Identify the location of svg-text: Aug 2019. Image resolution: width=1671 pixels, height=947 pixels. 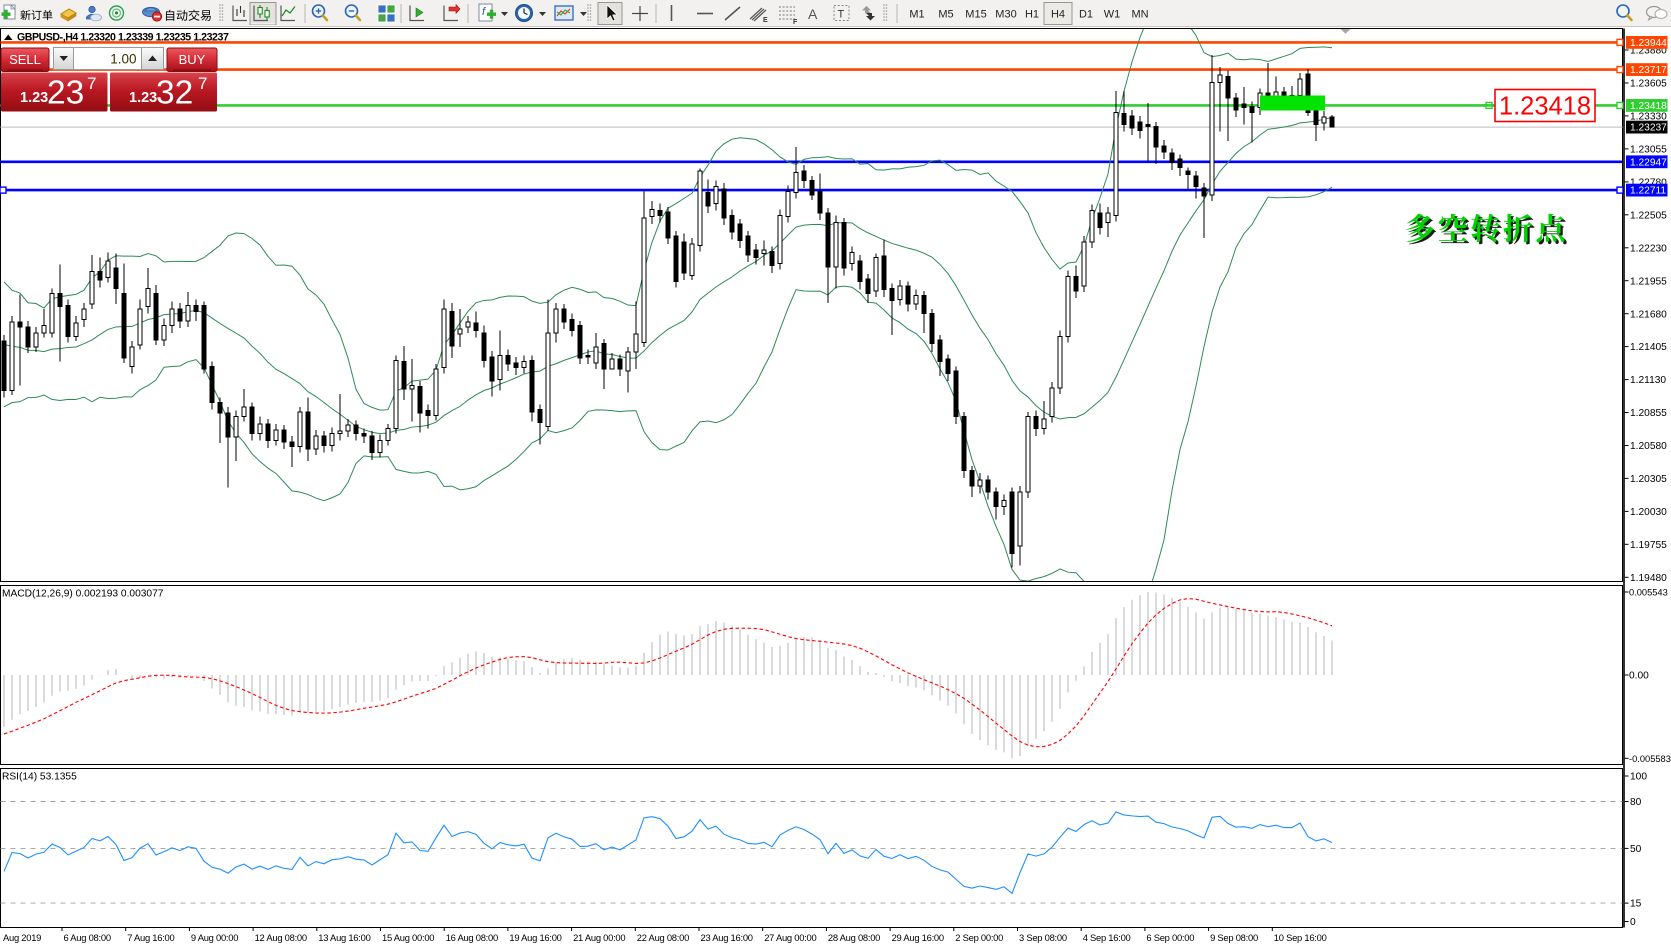
(22, 937).